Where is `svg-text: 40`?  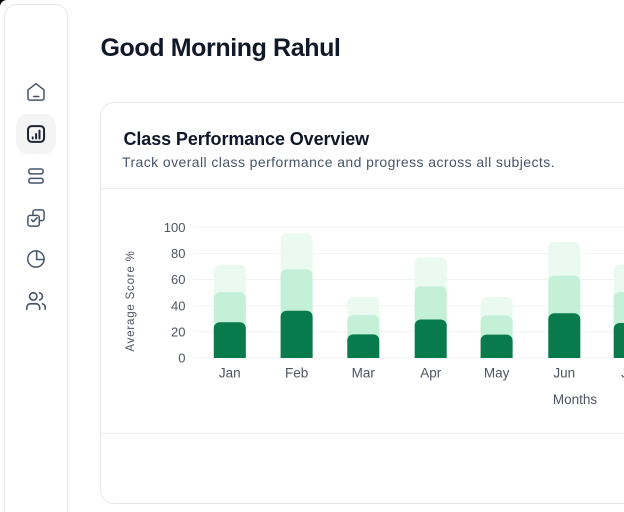
svg-text: 40 is located at coordinates (178, 305).